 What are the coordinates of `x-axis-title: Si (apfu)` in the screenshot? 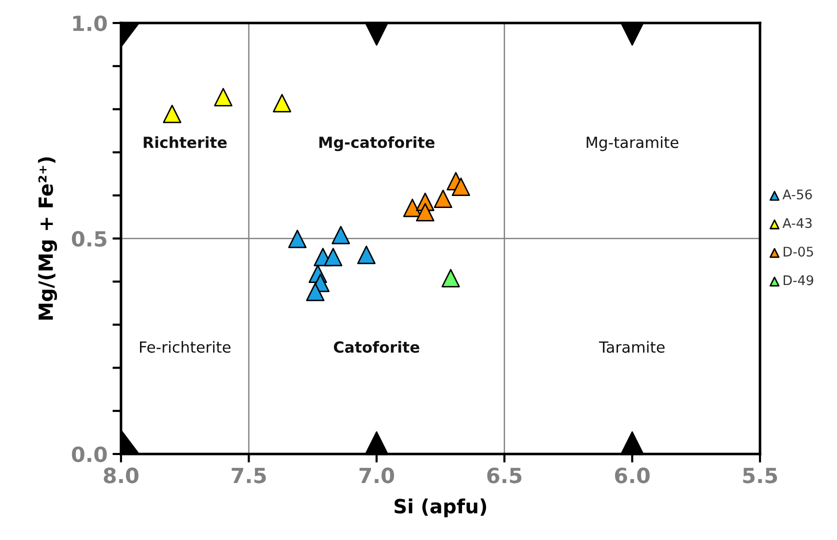 It's located at (440, 508).